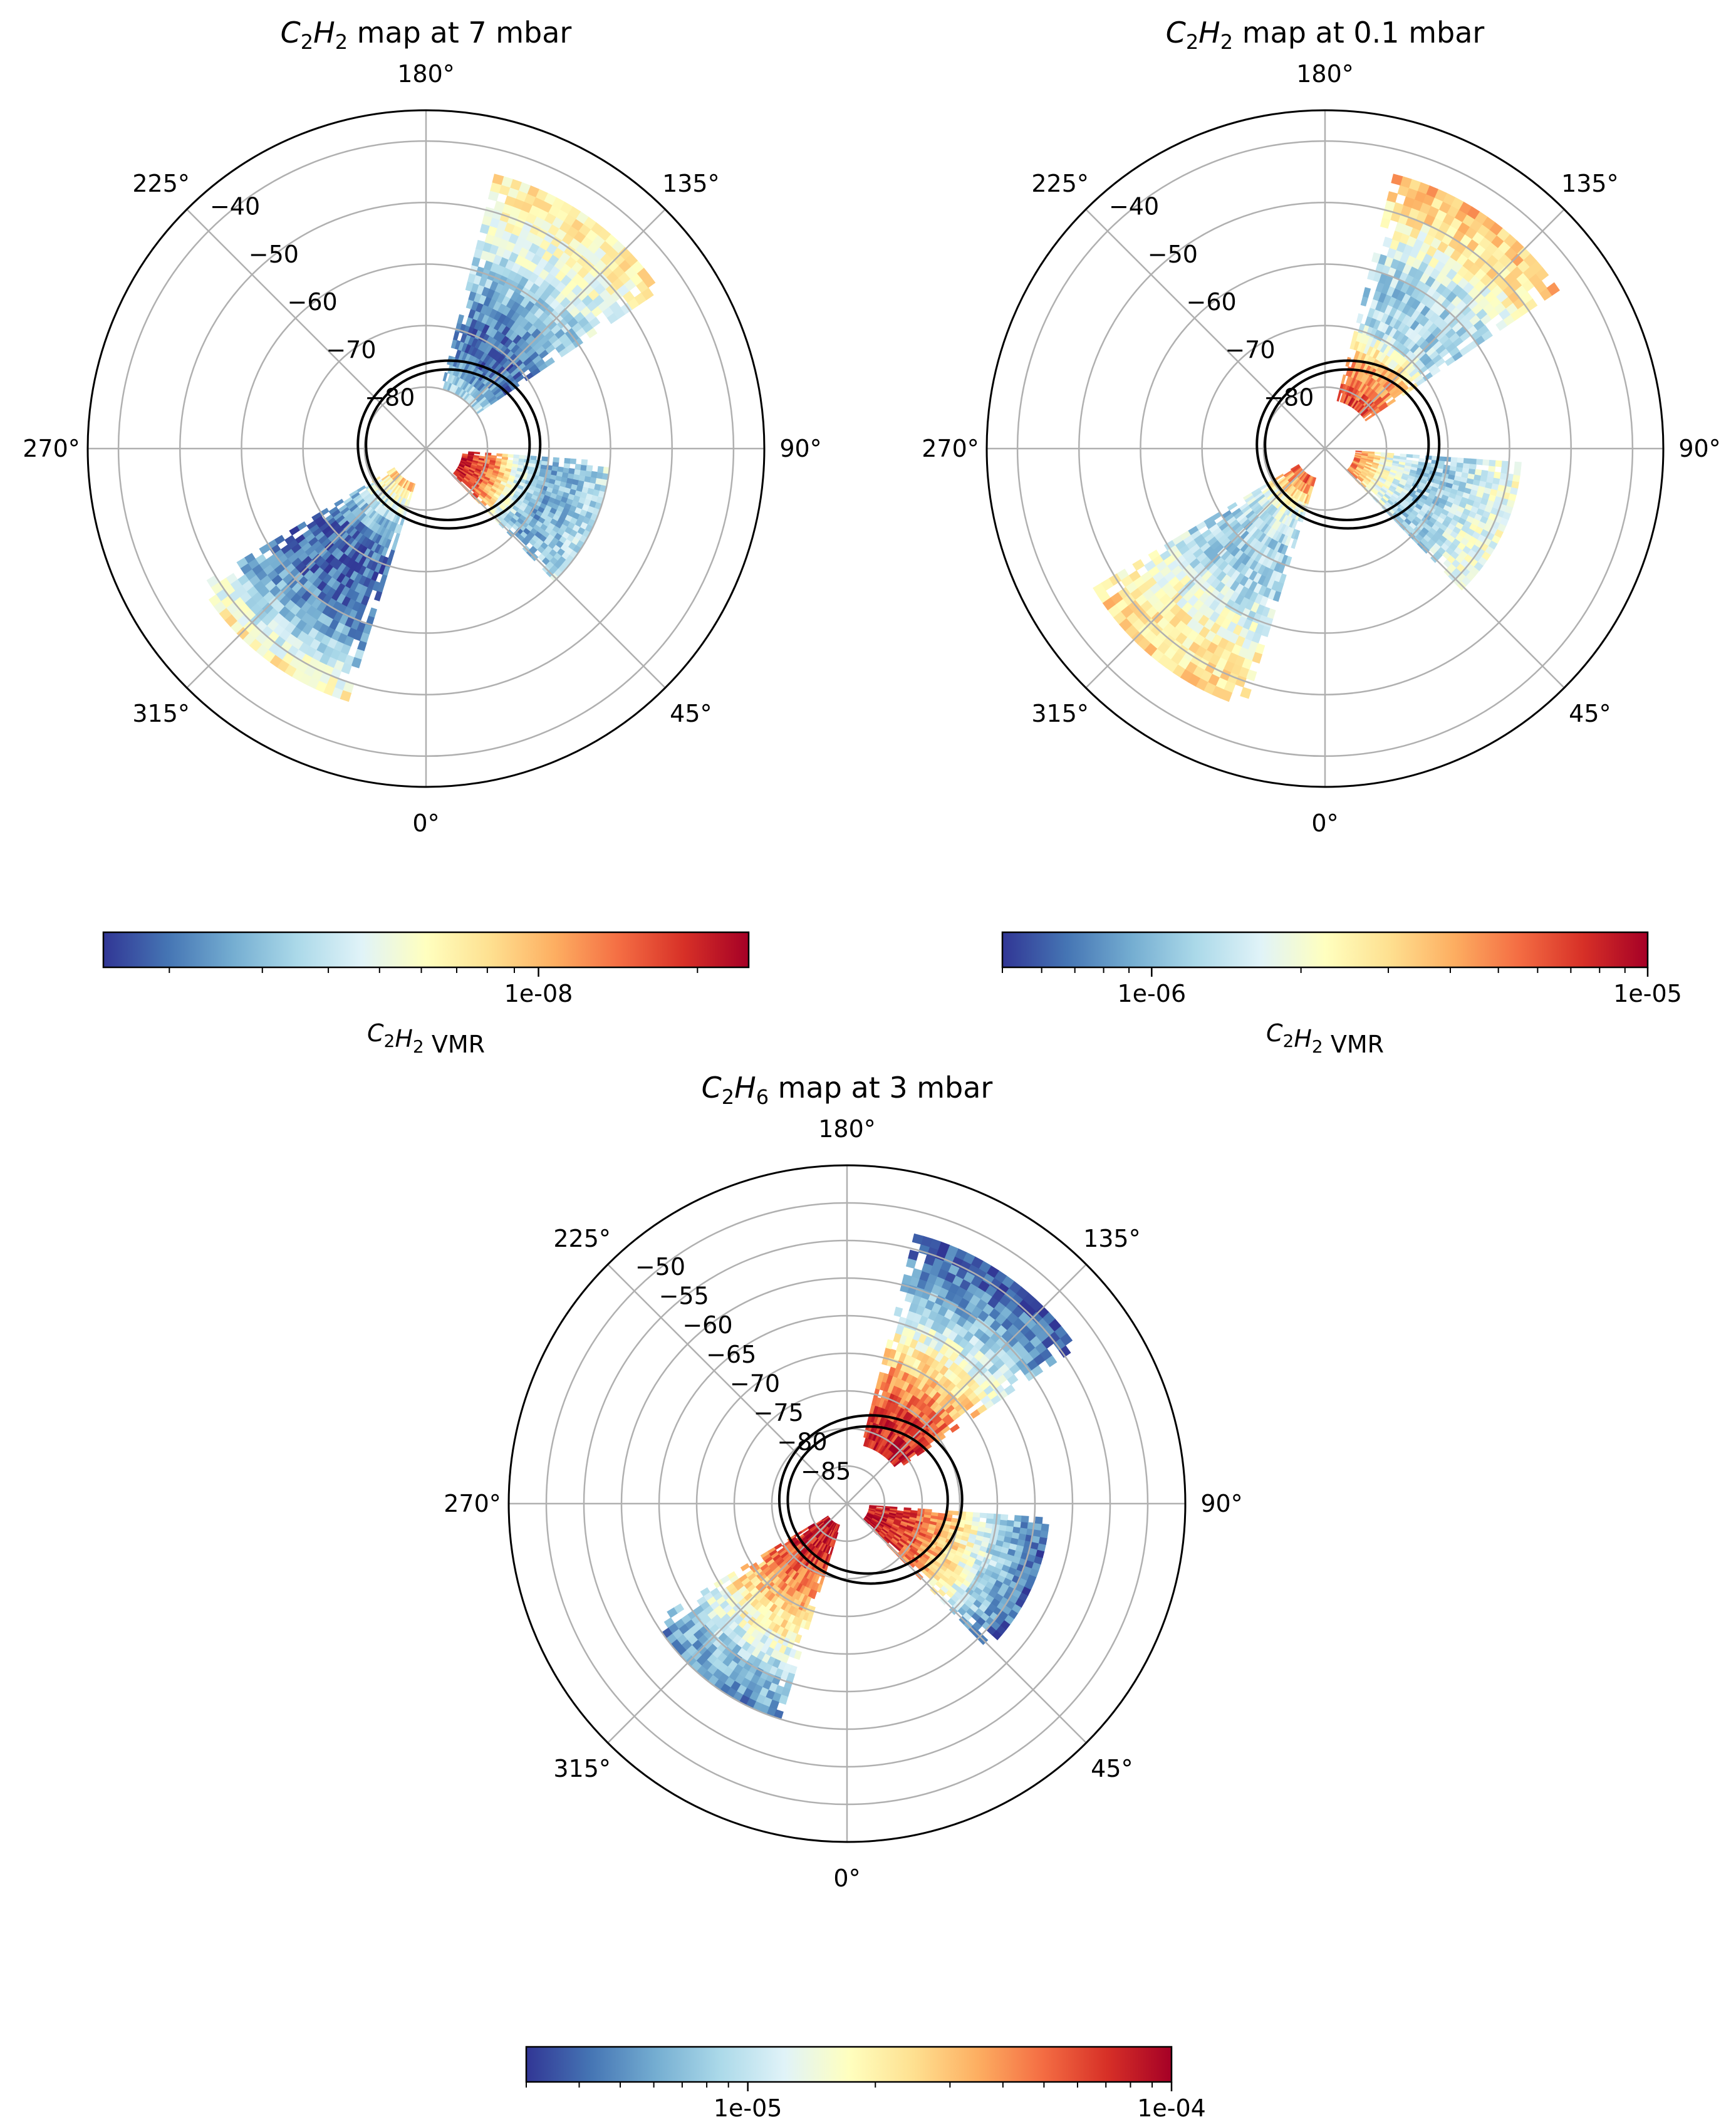  What do you see at coordinates (847, 1129) in the screenshot?
I see `angle-tick: 180°` at bounding box center [847, 1129].